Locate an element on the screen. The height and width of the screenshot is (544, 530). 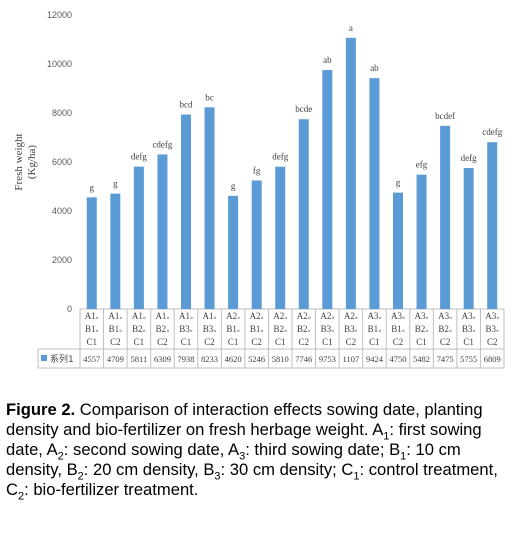
table-value: 8233 is located at coordinates (209, 359).